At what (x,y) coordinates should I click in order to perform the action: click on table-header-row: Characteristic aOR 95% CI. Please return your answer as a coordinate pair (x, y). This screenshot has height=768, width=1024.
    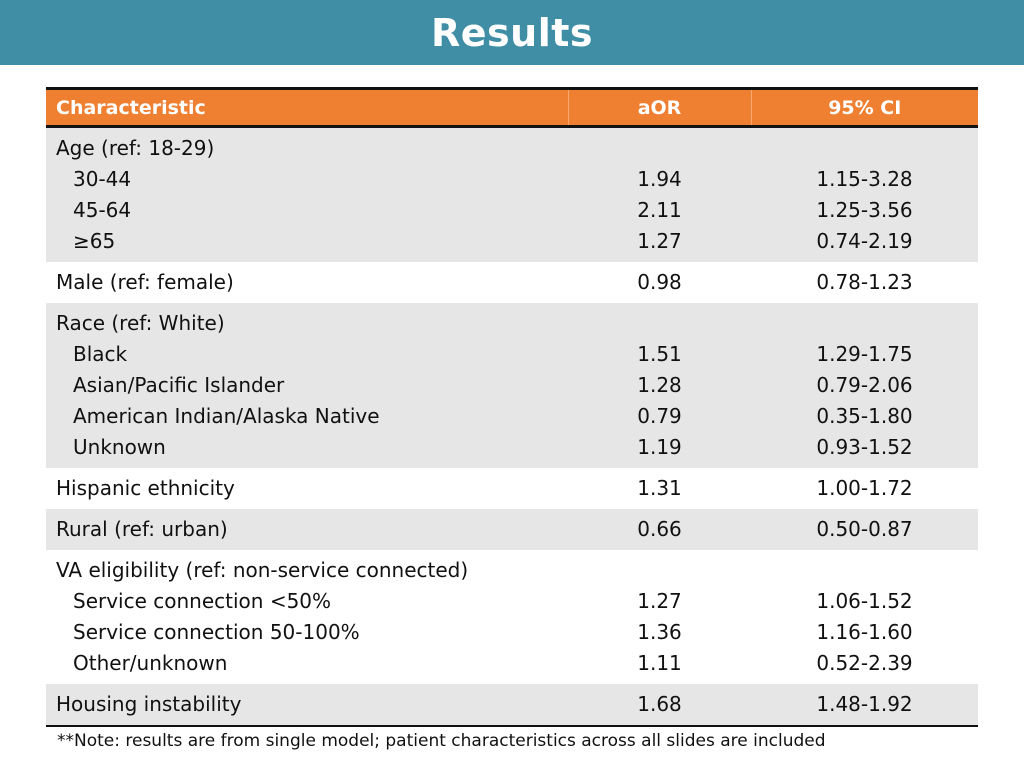
    Looking at the image, I should click on (512, 107).